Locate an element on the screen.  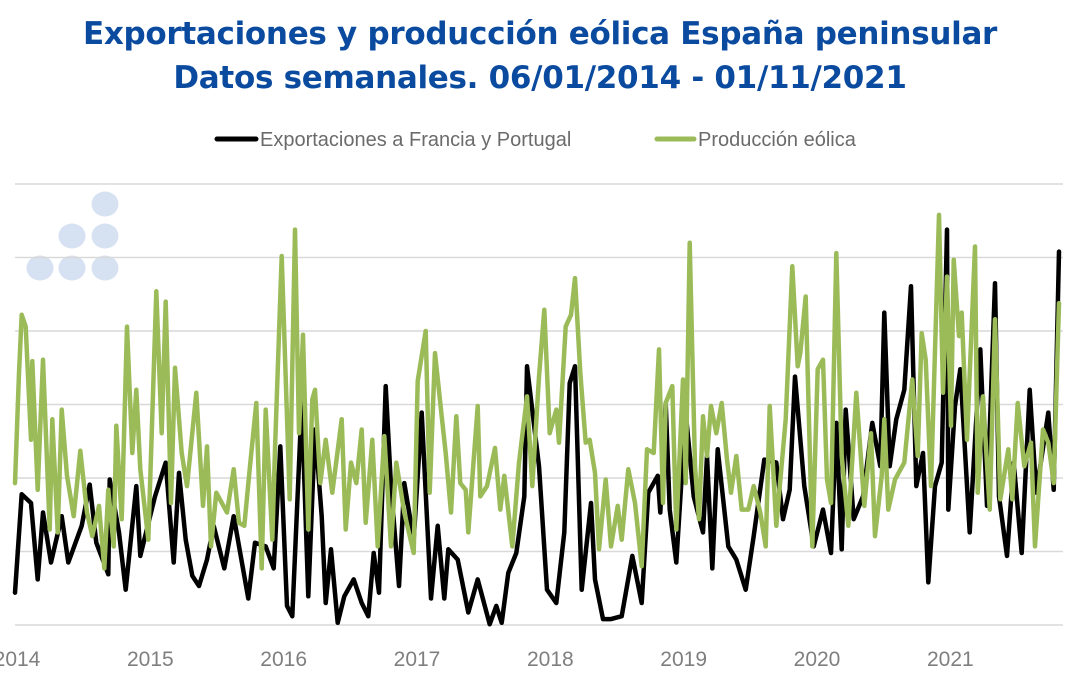
x-tick-label: 2019 is located at coordinates (683, 659).